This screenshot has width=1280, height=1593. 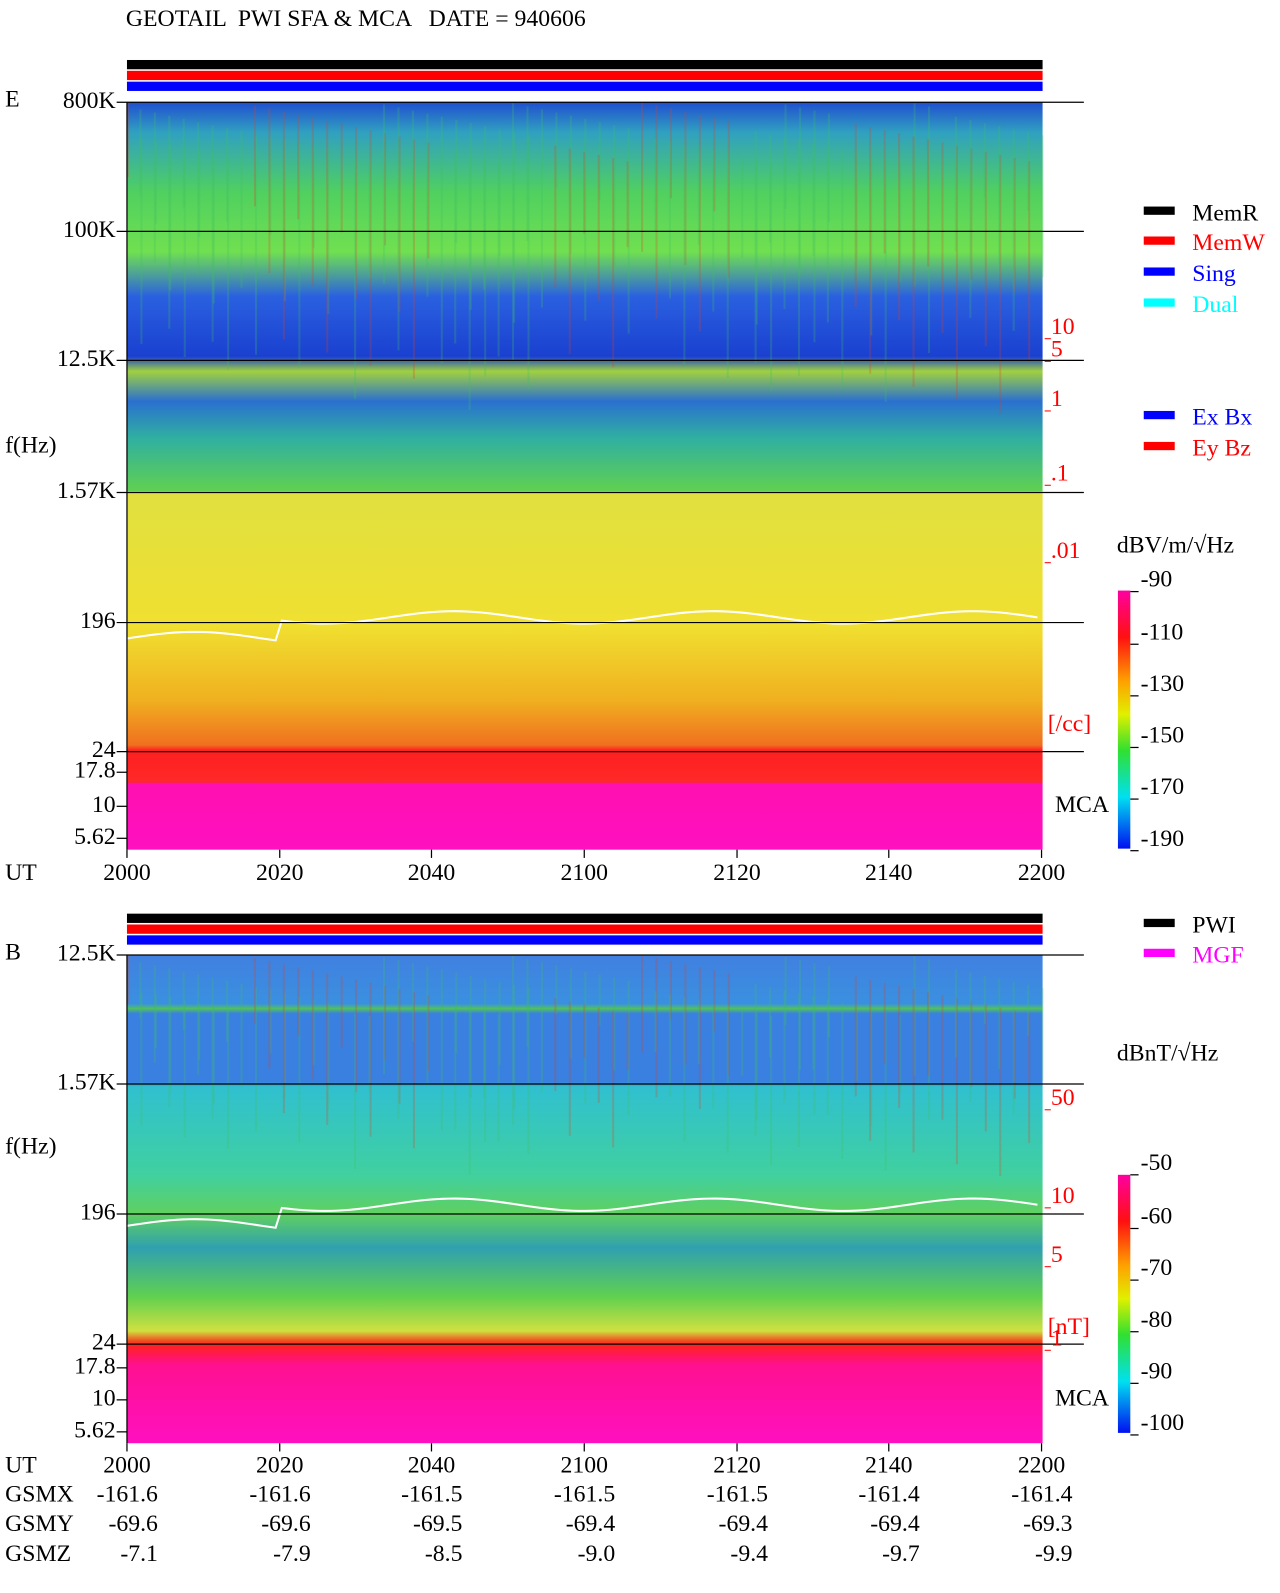 I want to click on colorbar-tick-label: -60, so click(x=1157, y=1217).